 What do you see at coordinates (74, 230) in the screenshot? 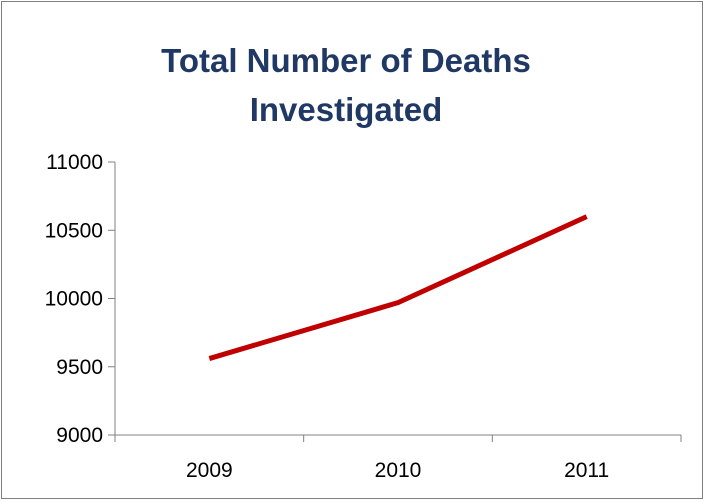
I see `y-tick-label: 10500` at bounding box center [74, 230].